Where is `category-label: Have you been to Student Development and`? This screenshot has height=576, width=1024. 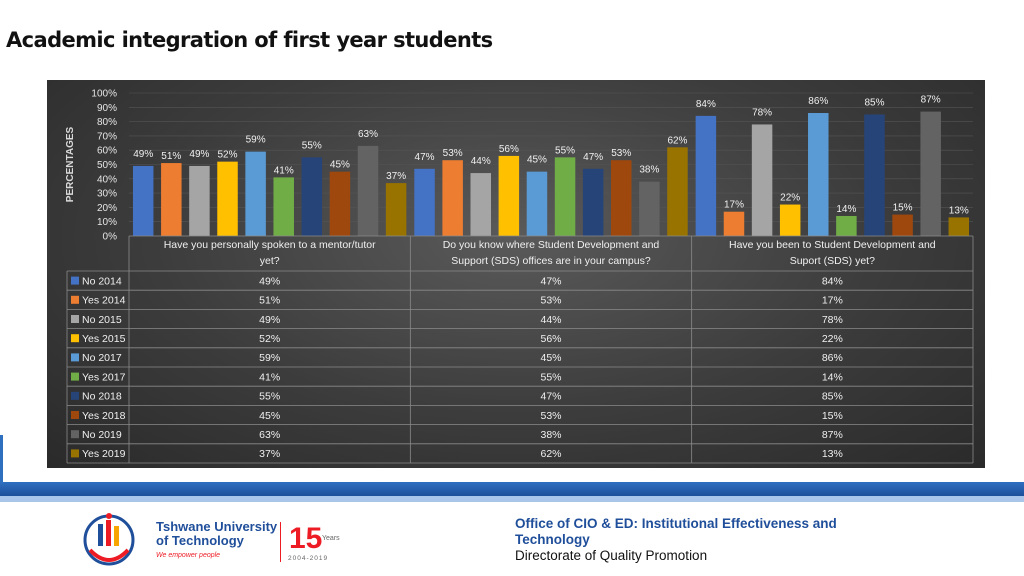
category-label: Have you been to Student Development and is located at coordinates (832, 245).